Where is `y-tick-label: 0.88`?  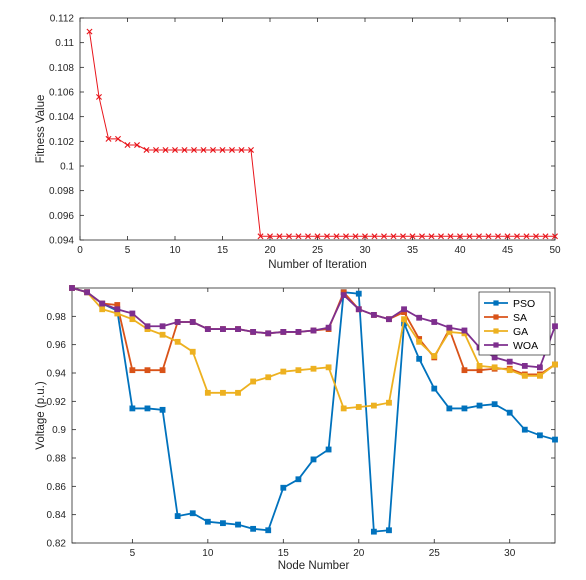
y-tick-label: 0.88 is located at coordinates (57, 459).